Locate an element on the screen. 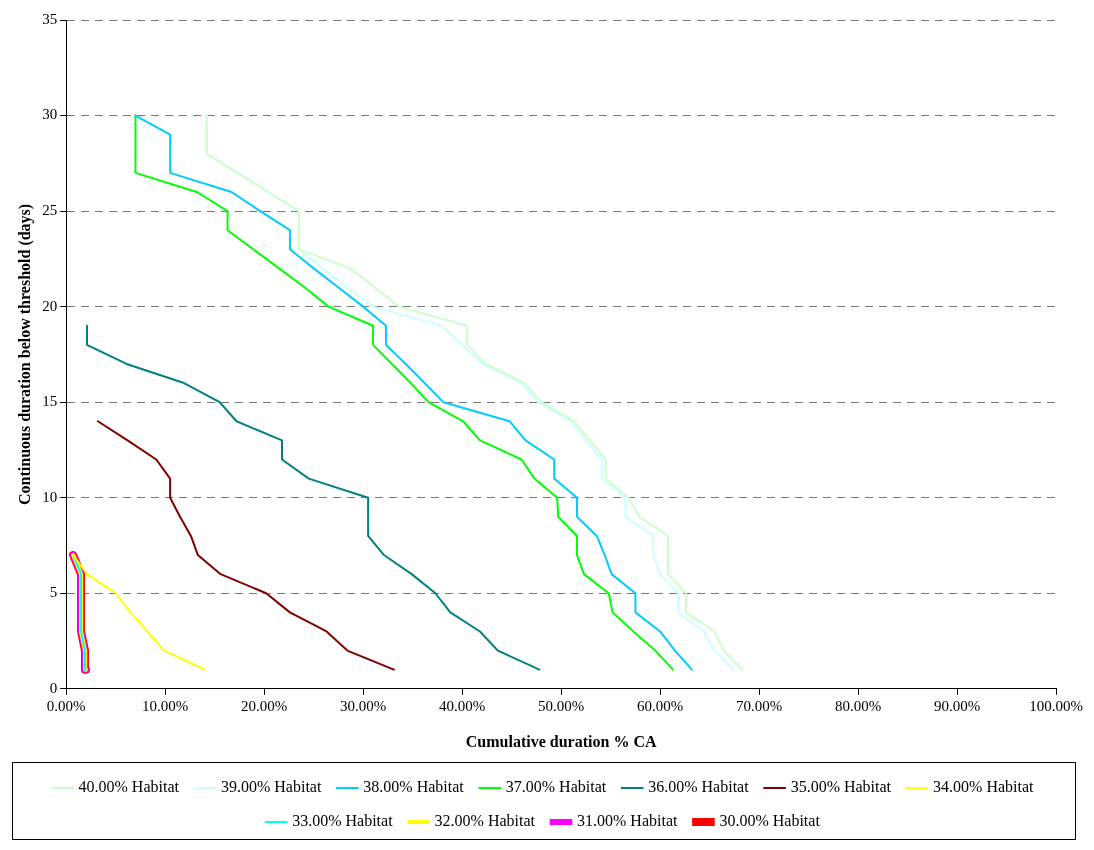 The width and height of the screenshot is (1094, 850). x-tick-label: 100.00% is located at coordinates (1056, 705).